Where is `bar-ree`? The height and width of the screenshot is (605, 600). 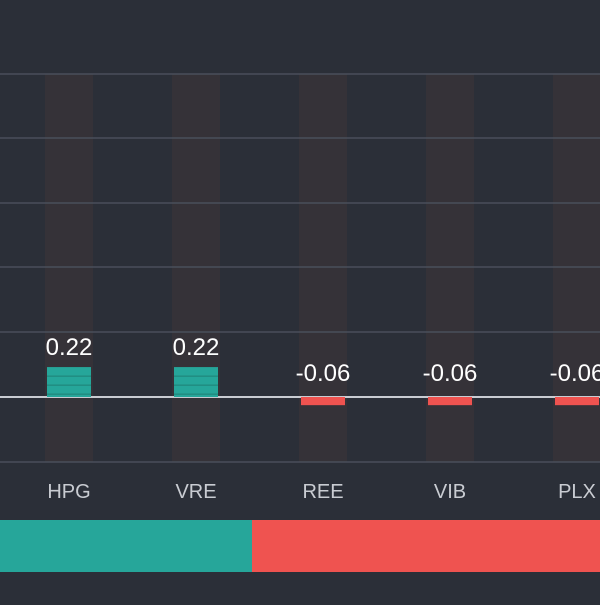 bar-ree is located at coordinates (323, 401).